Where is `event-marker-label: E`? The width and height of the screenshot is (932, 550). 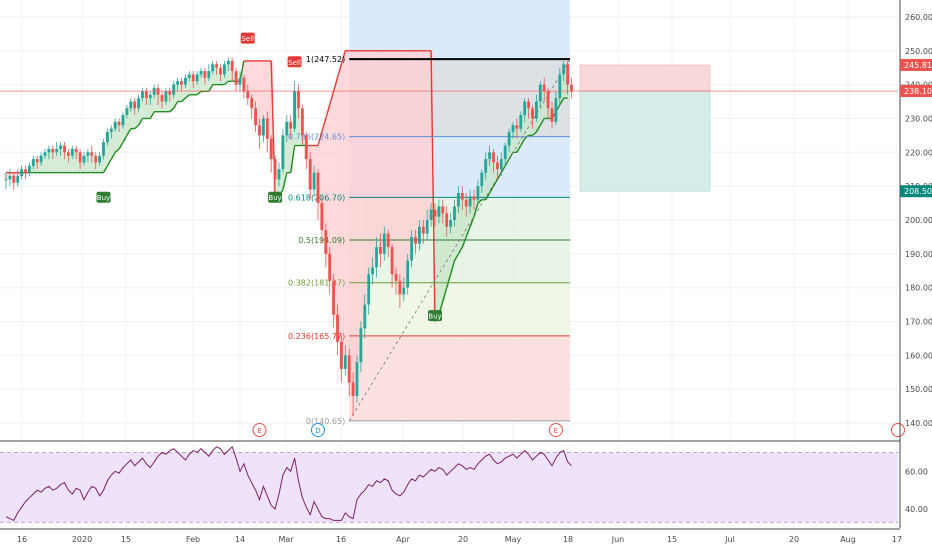
event-marker-label: E is located at coordinates (259, 431).